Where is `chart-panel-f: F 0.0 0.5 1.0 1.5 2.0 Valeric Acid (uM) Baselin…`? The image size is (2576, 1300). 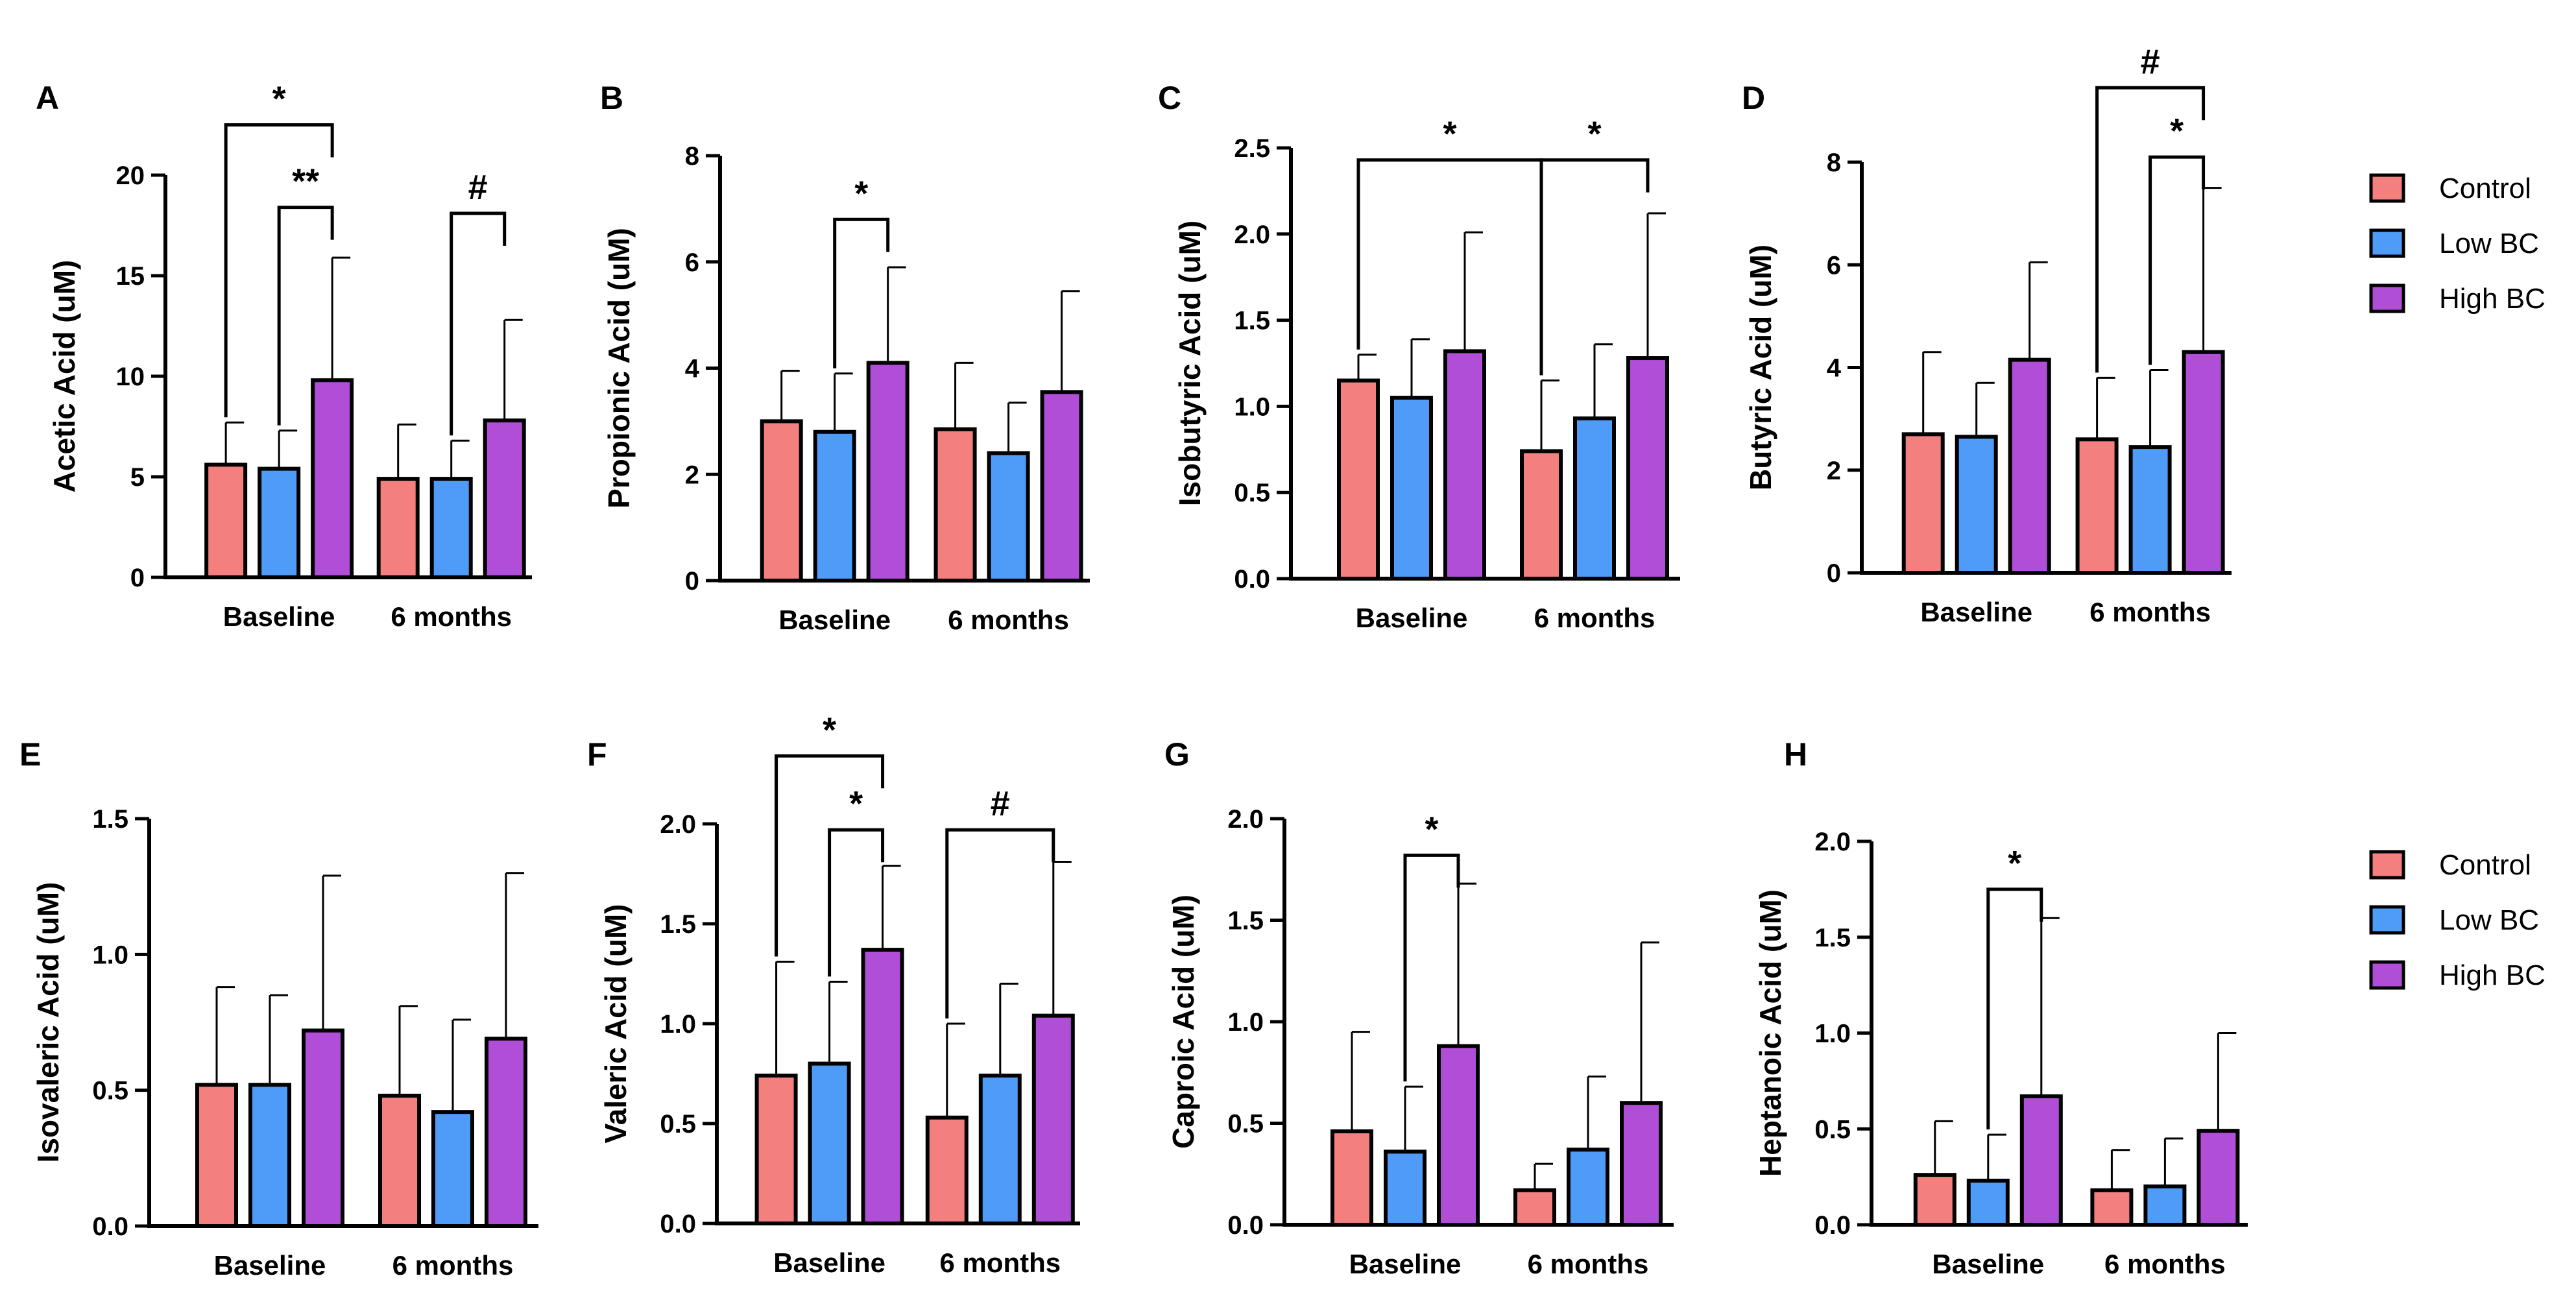
chart-panel-f: F 0.0 0.5 1.0 1.5 2.0 Valeric Acid (uM) Baselin… is located at coordinates (833, 994).